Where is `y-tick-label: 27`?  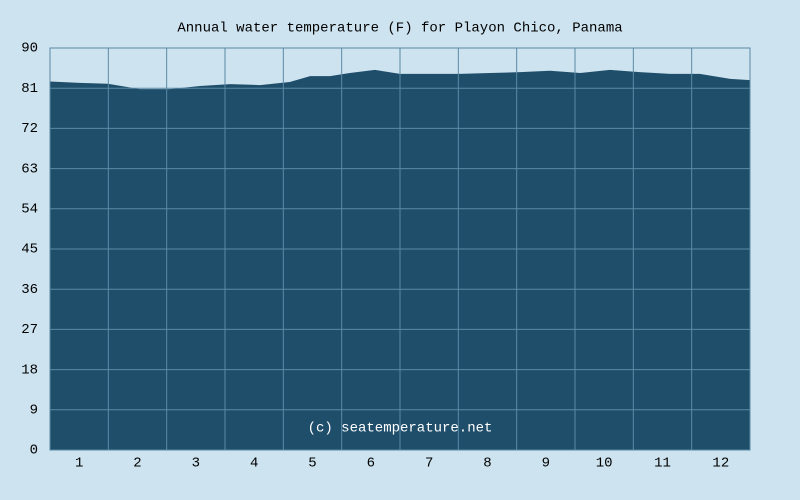
y-tick-label: 27 is located at coordinates (29, 330).